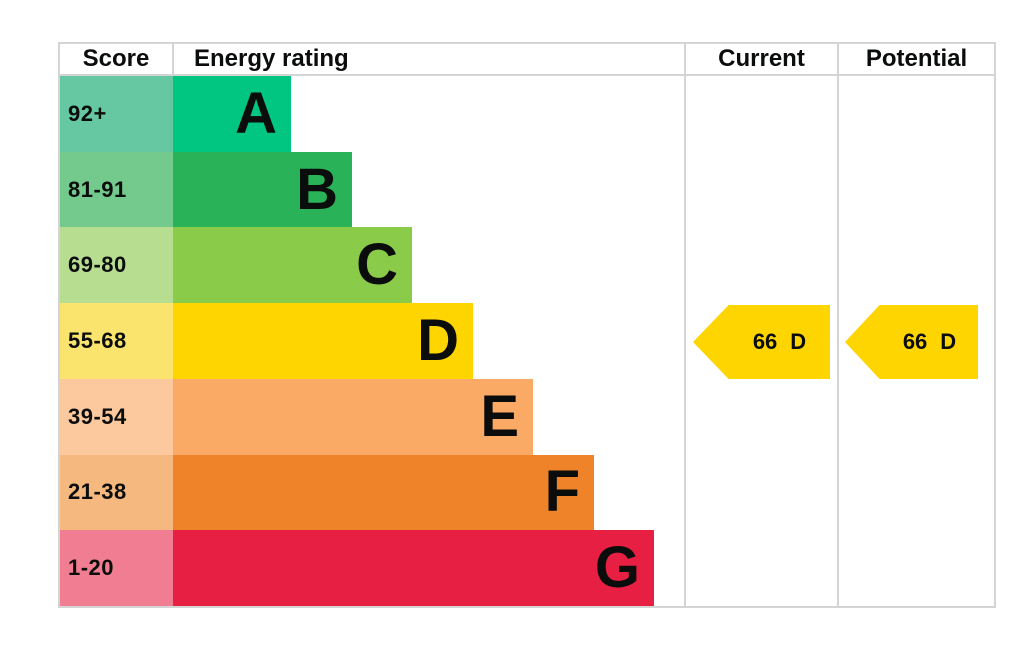 This screenshot has width=1024, height=652. Describe the element at coordinates (271, 58) in the screenshot. I see `energy-rating-column-header: Energy rating` at that location.